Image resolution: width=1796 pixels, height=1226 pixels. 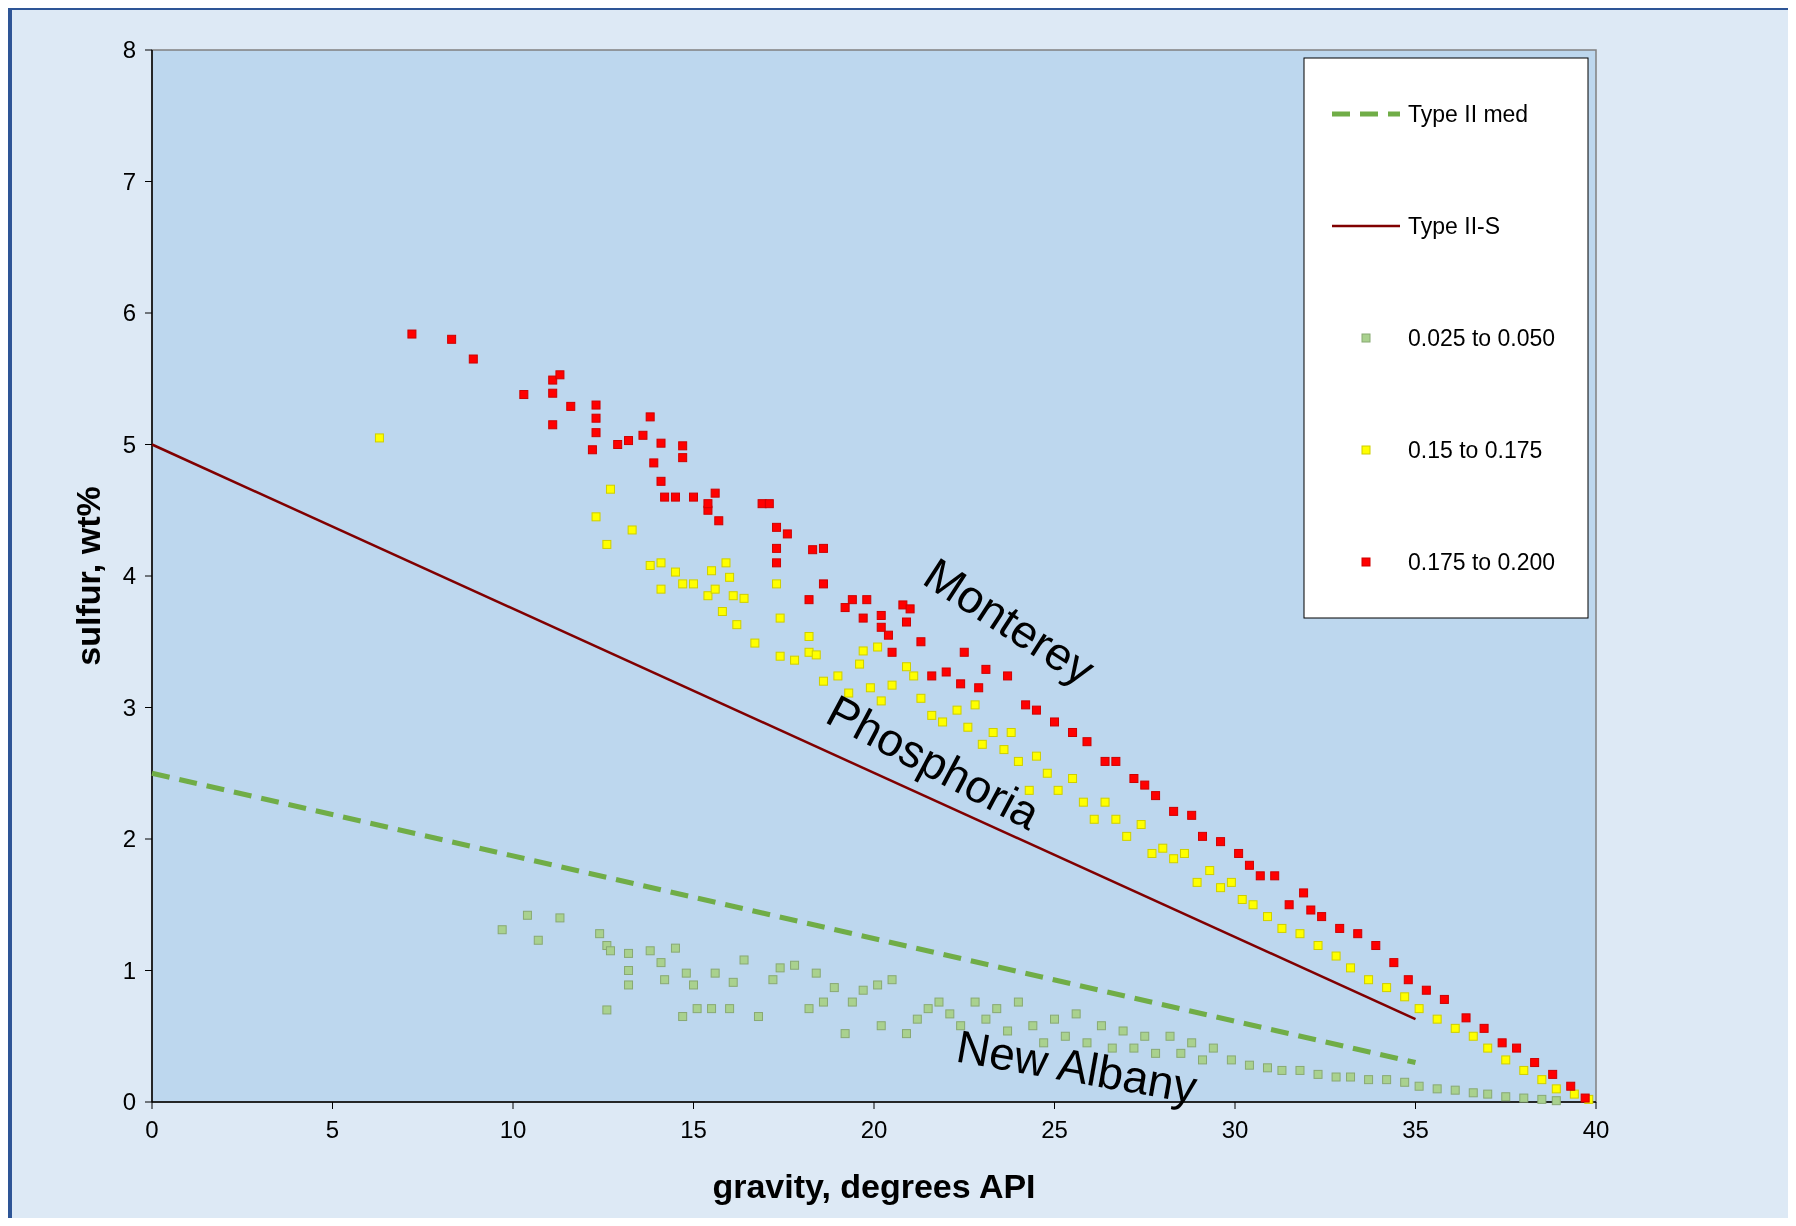 I want to click on y-tick-label: 3, so click(x=129, y=707).